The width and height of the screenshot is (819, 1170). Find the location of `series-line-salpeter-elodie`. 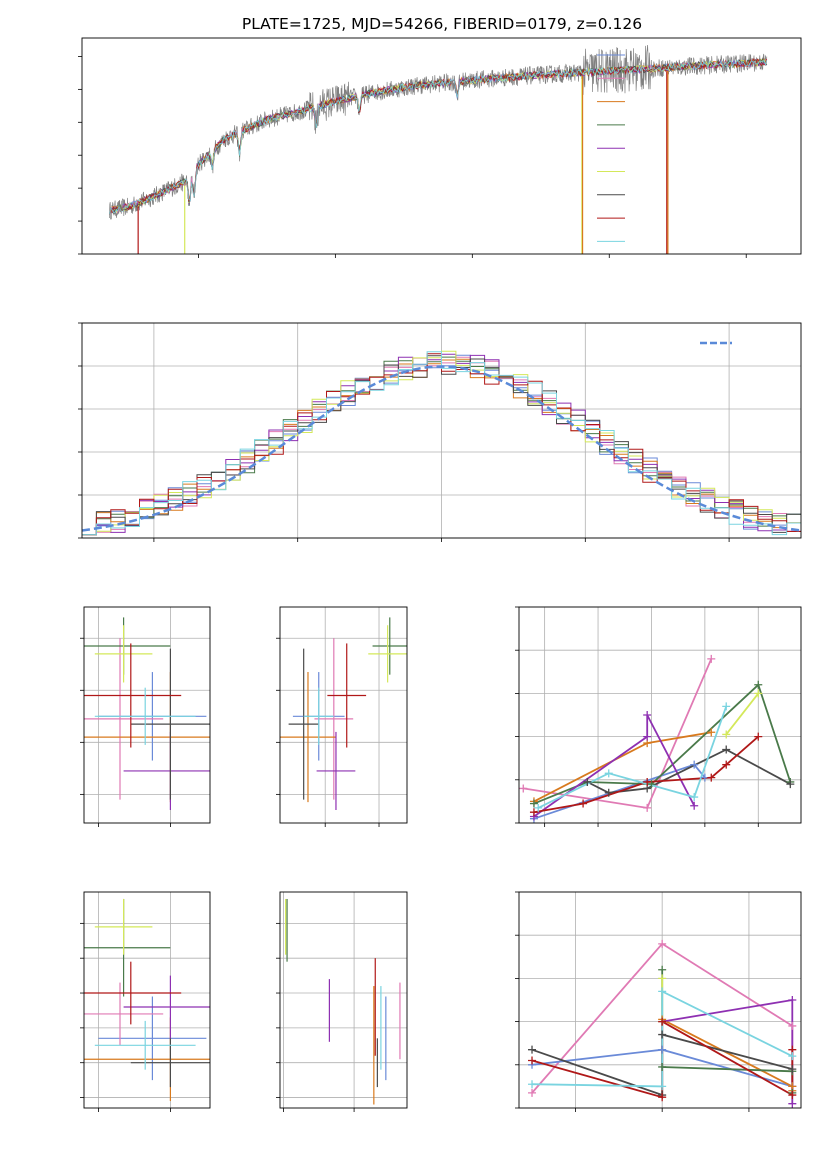

series-line-salpeter-elodie is located at coordinates (614, 766).